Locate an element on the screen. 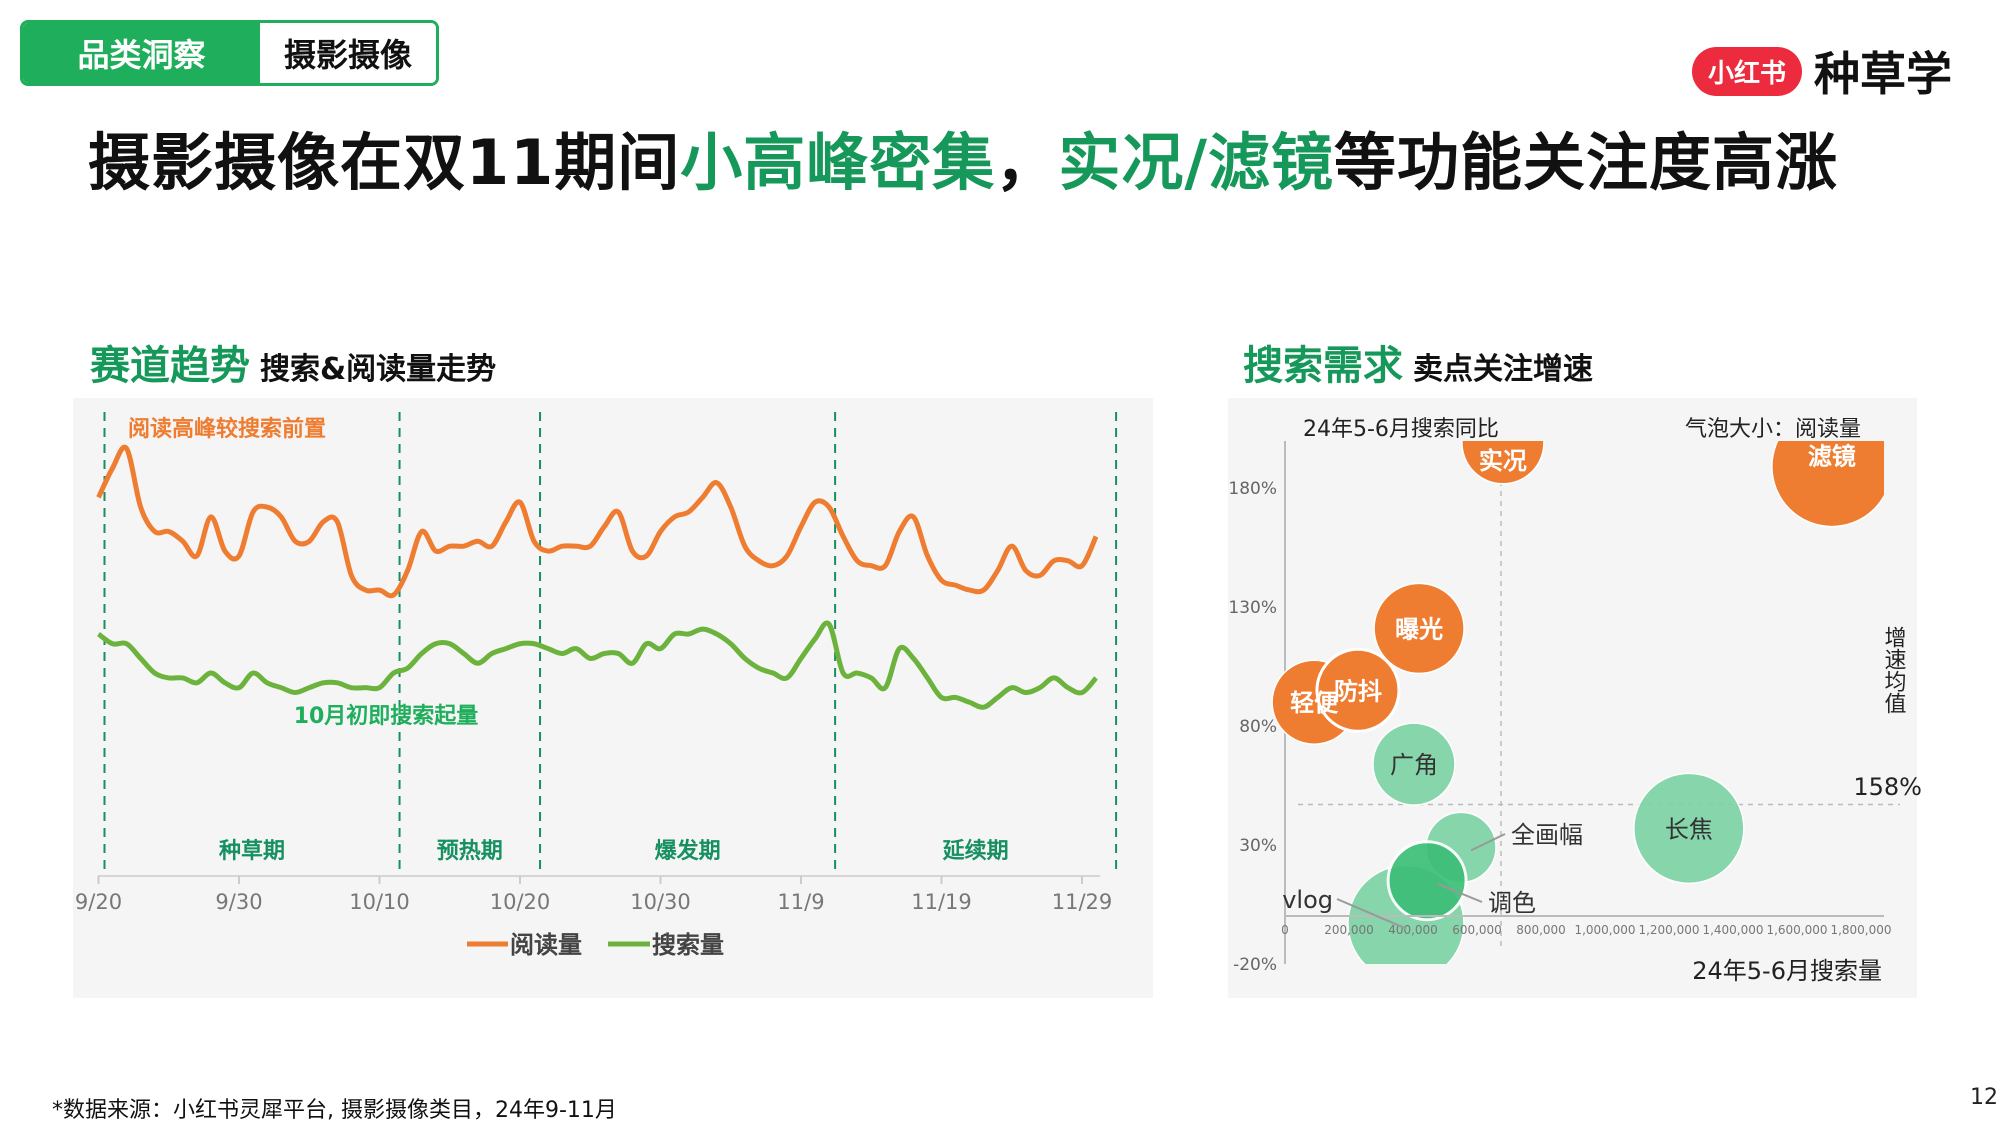  section-subtitle: 搜索&阅读量走势 is located at coordinates (378, 369).